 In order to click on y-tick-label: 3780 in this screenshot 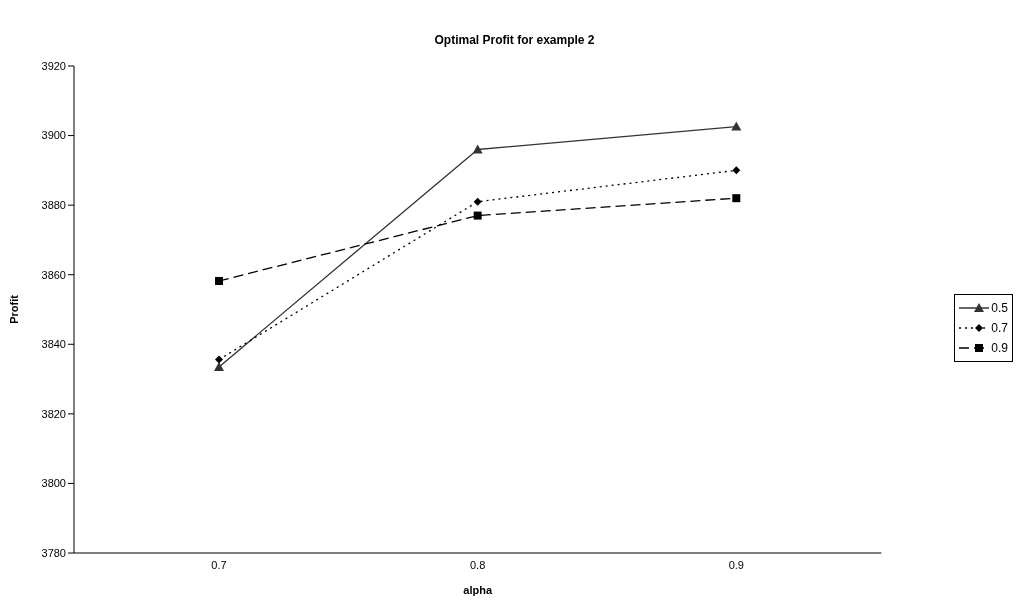, I will do `click(53, 552)`.